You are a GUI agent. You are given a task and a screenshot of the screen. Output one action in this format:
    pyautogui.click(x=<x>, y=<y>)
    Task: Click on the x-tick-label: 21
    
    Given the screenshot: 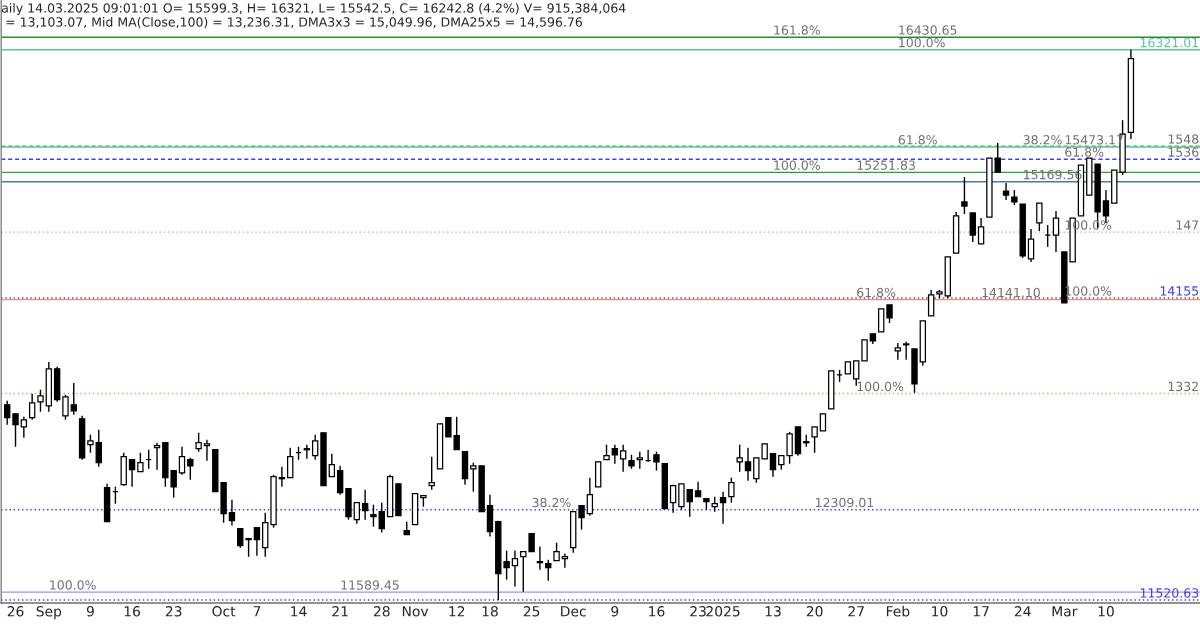 What is the action you would take?
    pyautogui.click(x=340, y=611)
    